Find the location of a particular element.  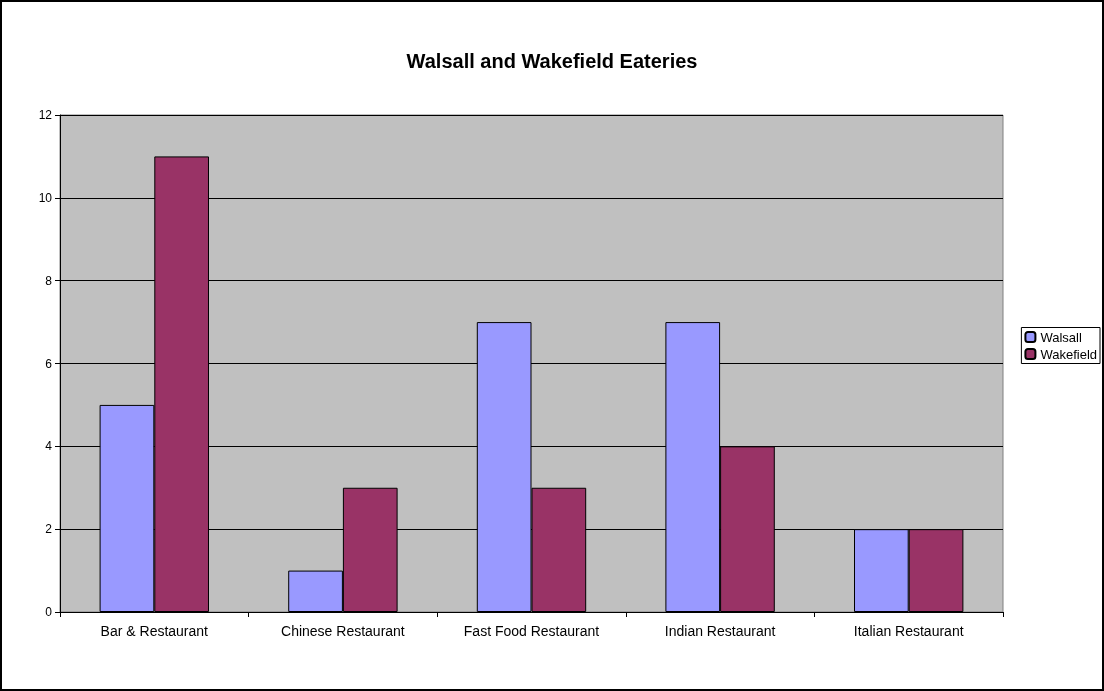

x-tick-label: Indian Restaurant is located at coordinates (720, 631).